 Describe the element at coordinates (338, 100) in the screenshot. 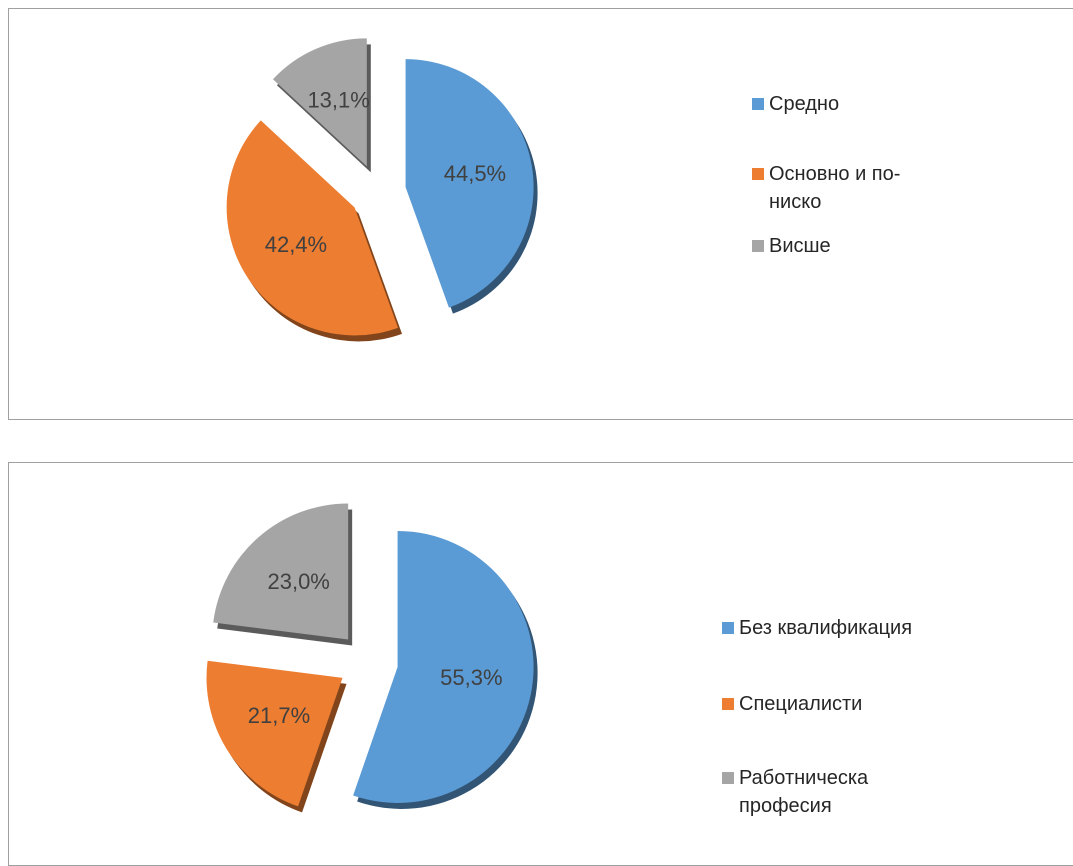

I see `data-label: 13,1%` at that location.